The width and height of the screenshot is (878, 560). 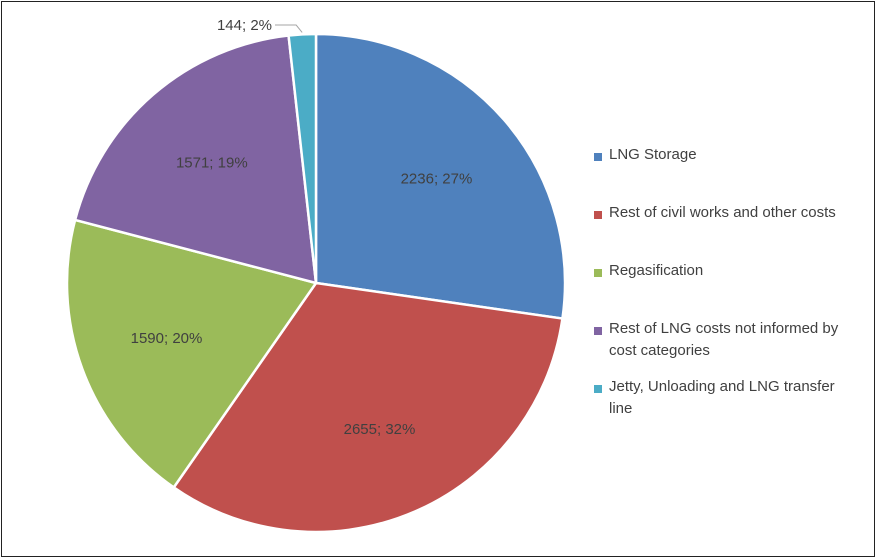 I want to click on legend-label: LNG Storage, so click(x=653, y=154).